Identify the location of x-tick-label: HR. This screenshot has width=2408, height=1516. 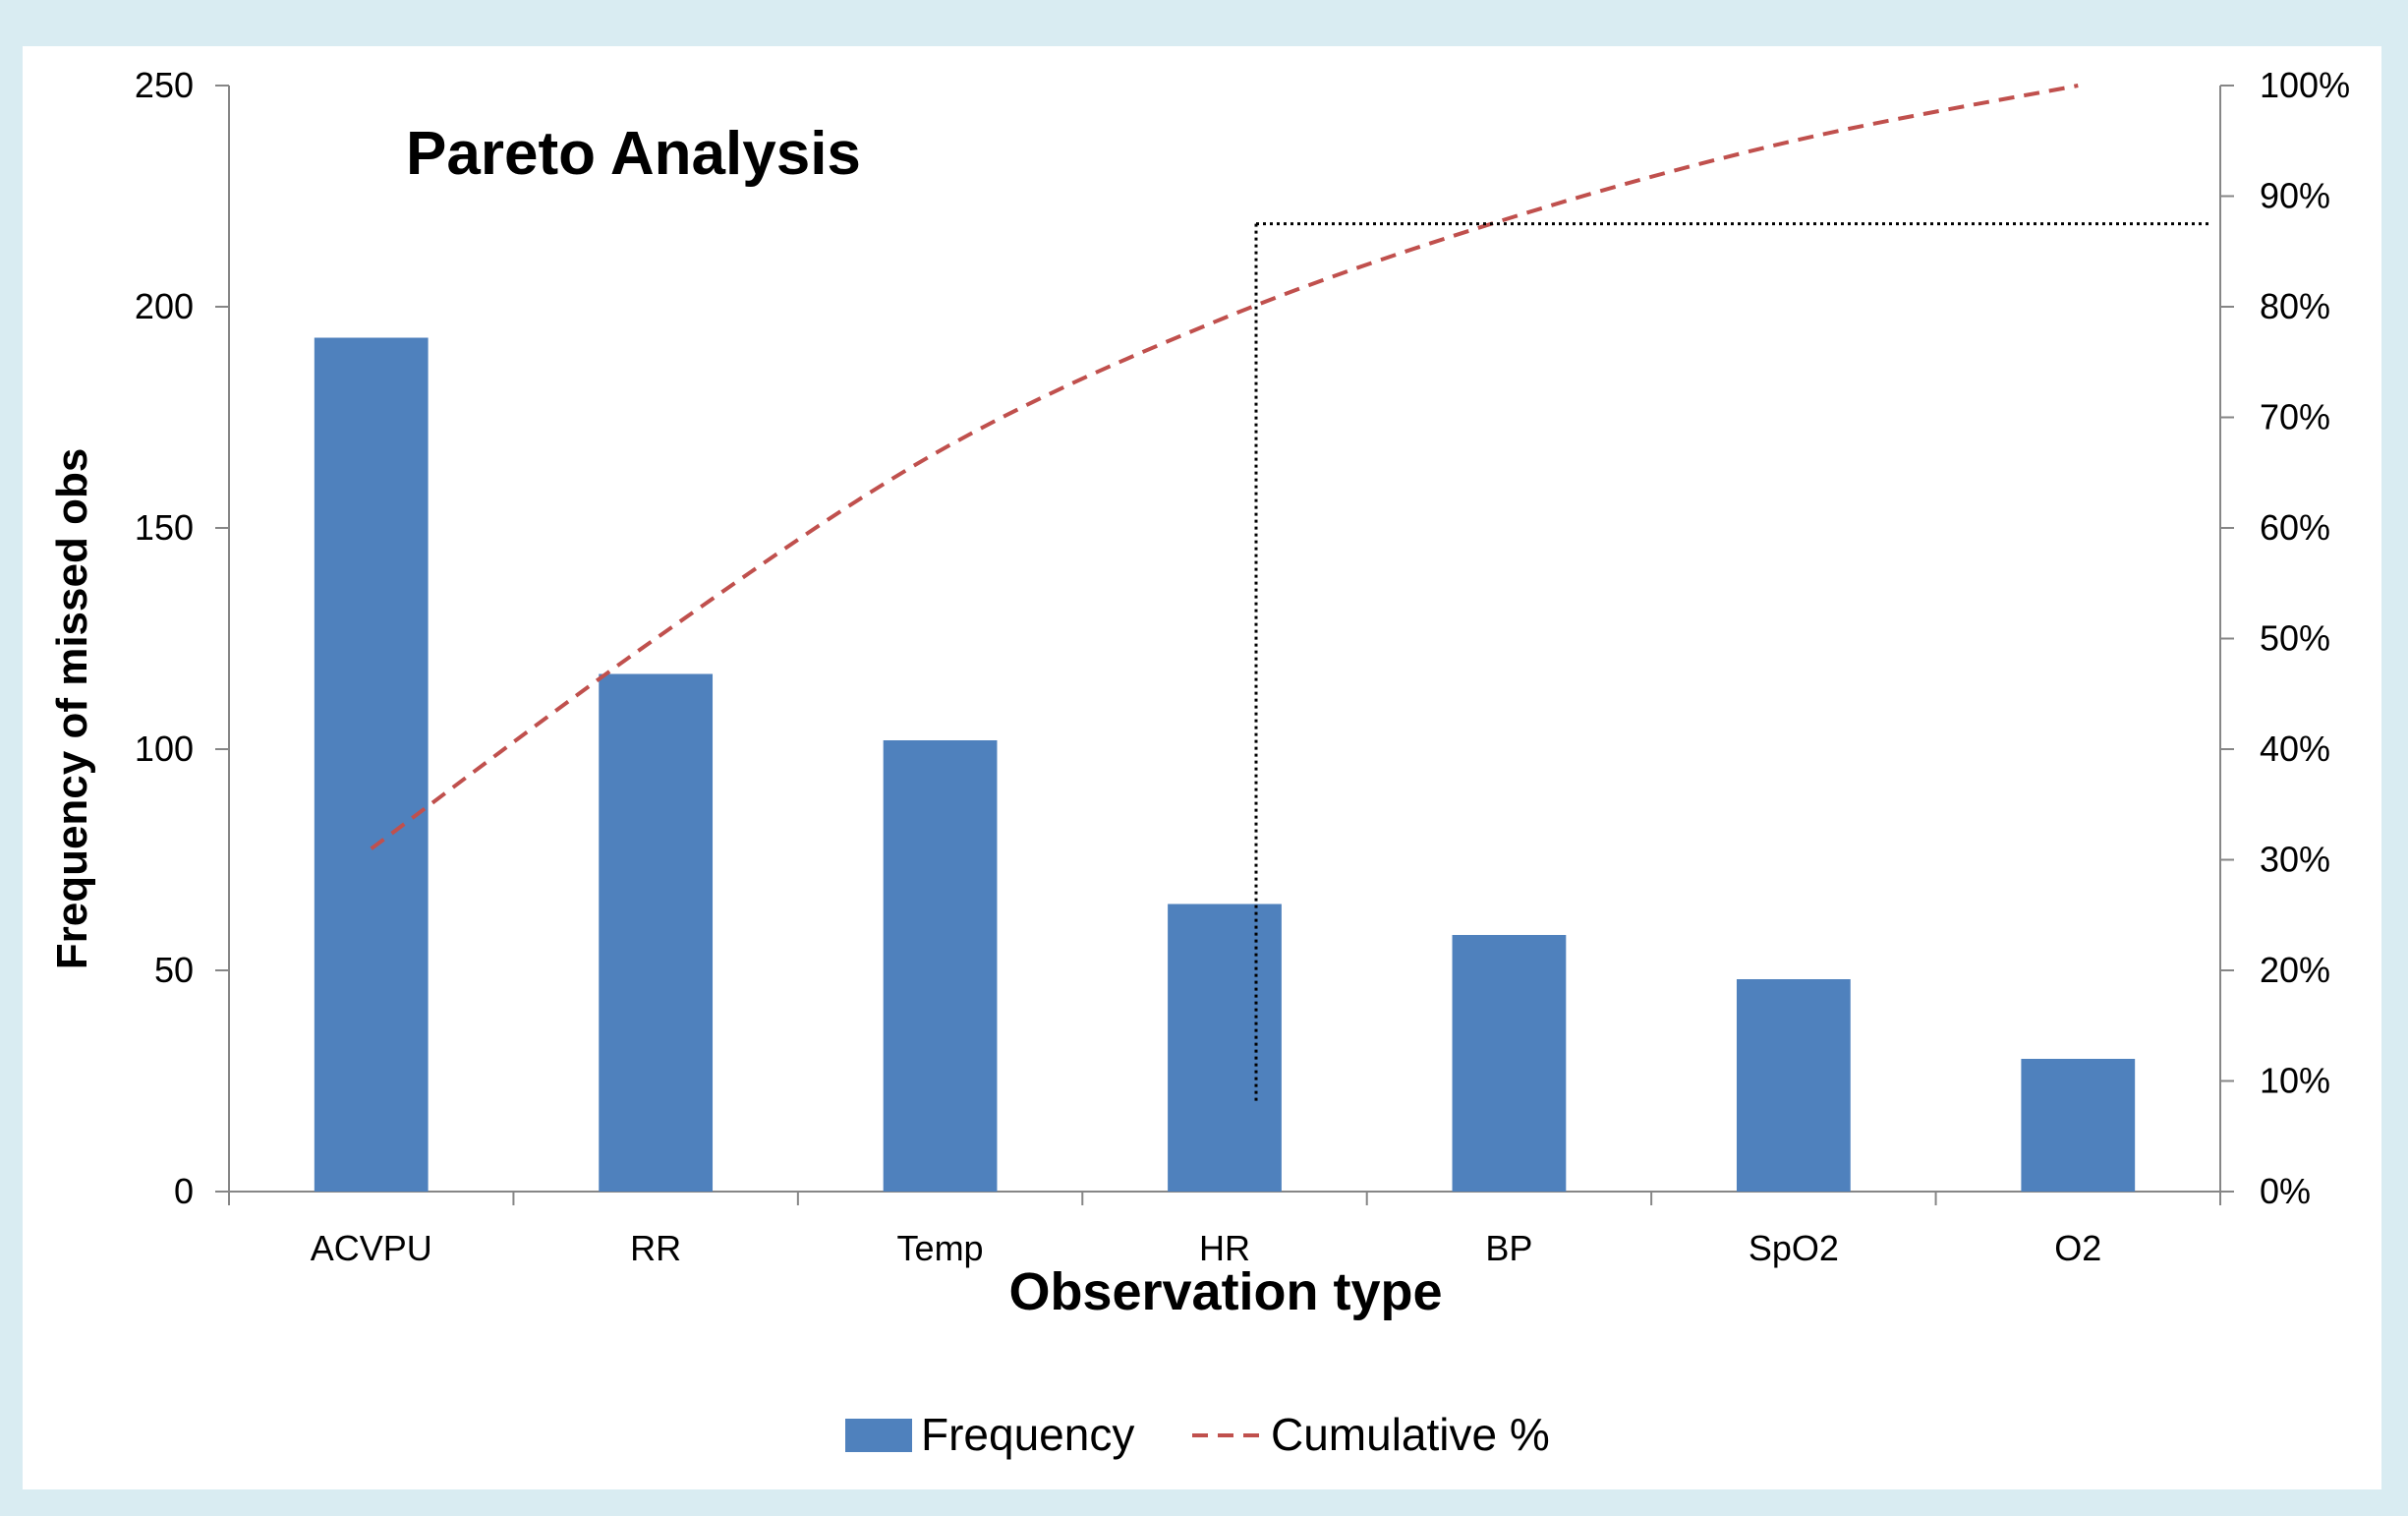
(1224, 1248).